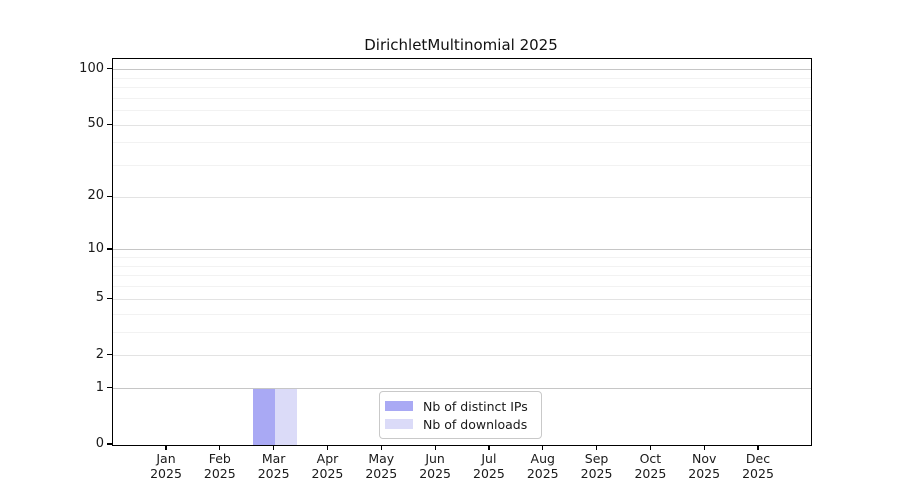 The image size is (900, 500). What do you see at coordinates (166, 466) in the screenshot?
I see `x-tick-label: Jan 2025` at bounding box center [166, 466].